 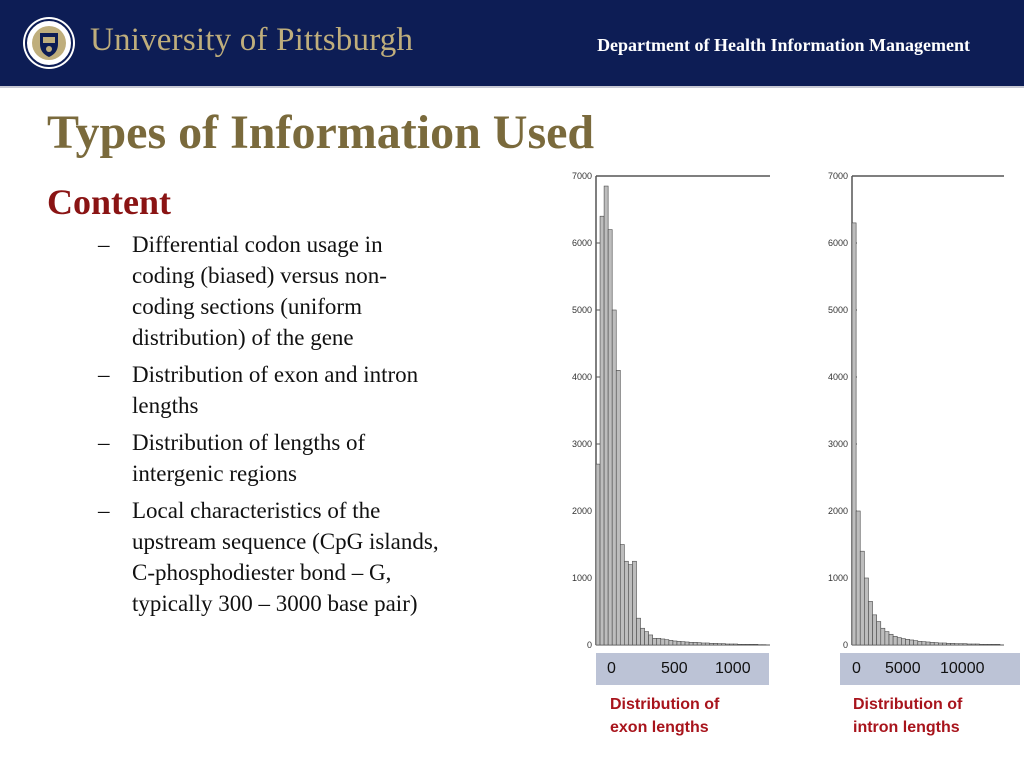 I want to click on exon-x-axis-labels: 0 500 1000, so click(x=682, y=669).